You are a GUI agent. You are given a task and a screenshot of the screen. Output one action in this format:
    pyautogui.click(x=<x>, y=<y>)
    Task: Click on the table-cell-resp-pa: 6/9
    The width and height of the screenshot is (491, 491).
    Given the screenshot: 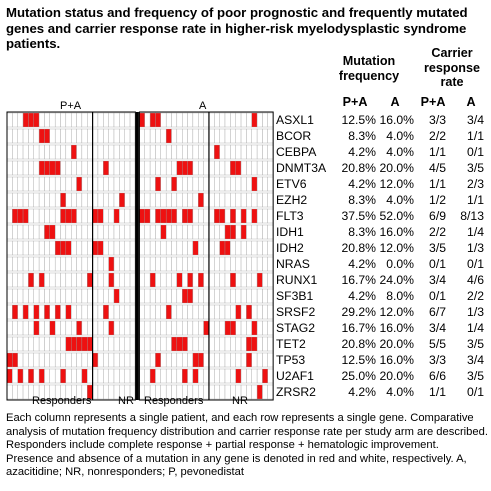 What is the action you would take?
    pyautogui.click(x=437, y=216)
    